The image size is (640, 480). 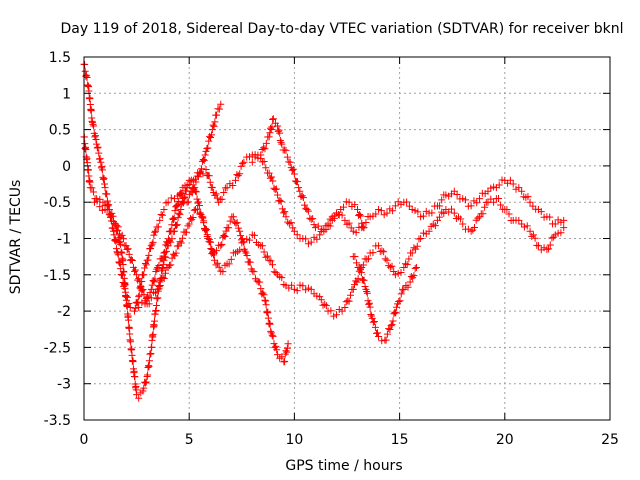 I want to click on y-tick-label: 1, so click(x=66, y=94).